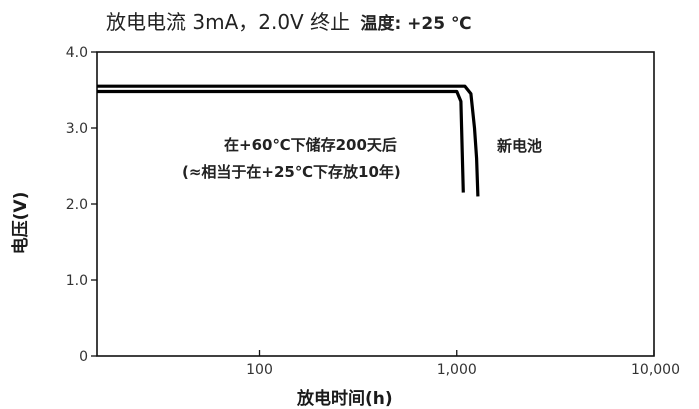 This screenshot has width=699, height=409. Describe the element at coordinates (77, 205) in the screenshot. I see `y-tick-label: 2.0` at that location.